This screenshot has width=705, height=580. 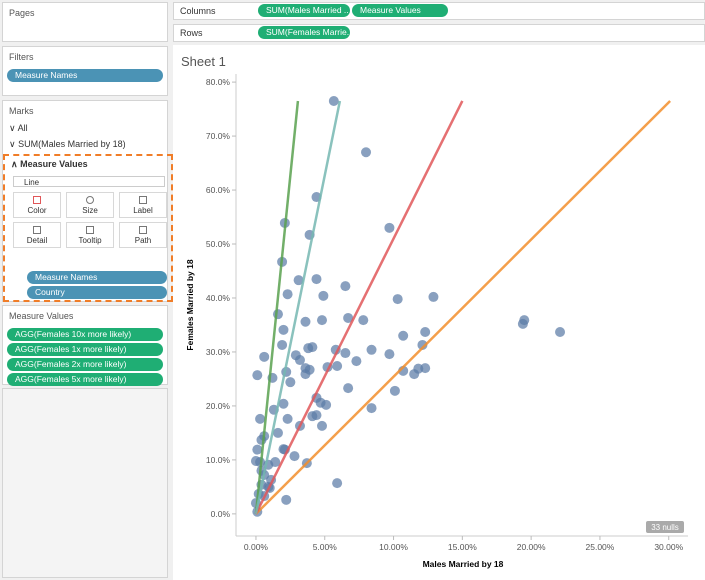 What do you see at coordinates (85, 334) in the screenshot?
I see `measure-pill: AGG(Females 10x more likely)` at bounding box center [85, 334].